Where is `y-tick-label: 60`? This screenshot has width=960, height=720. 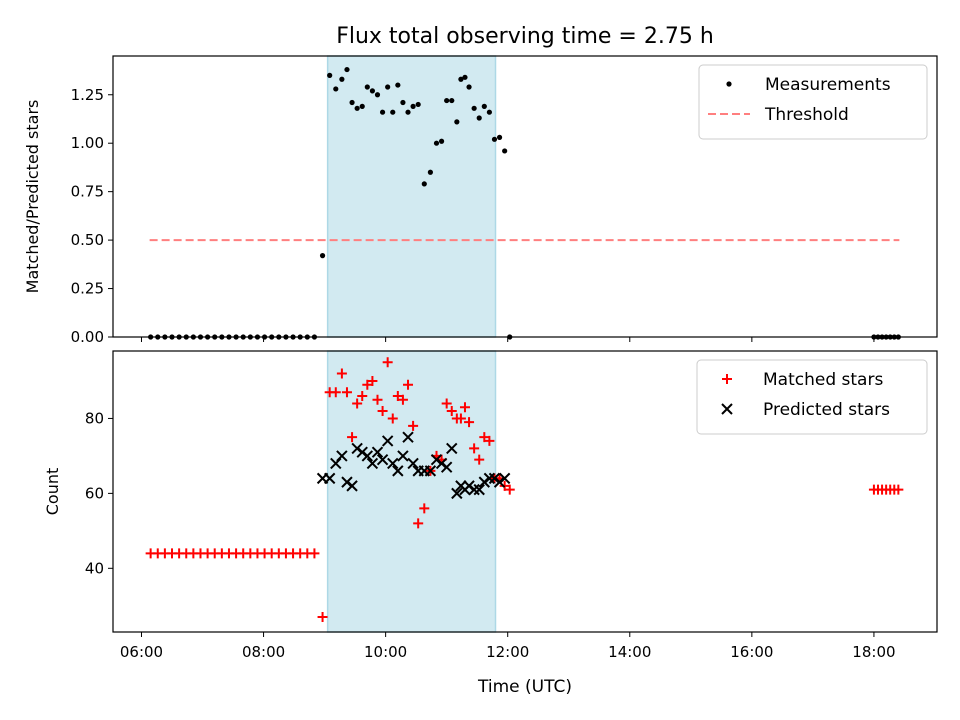
y-tick-label: 60 is located at coordinates (94, 493).